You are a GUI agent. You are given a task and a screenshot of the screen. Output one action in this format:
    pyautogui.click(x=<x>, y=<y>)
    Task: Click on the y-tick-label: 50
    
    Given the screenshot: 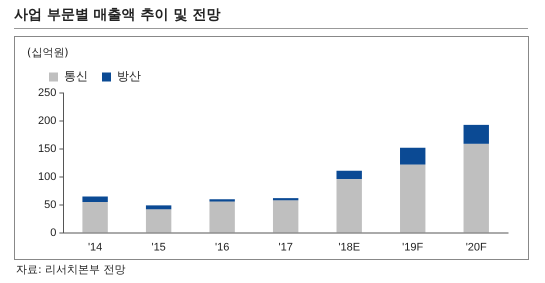 What is the action you would take?
    pyautogui.click(x=50, y=204)
    